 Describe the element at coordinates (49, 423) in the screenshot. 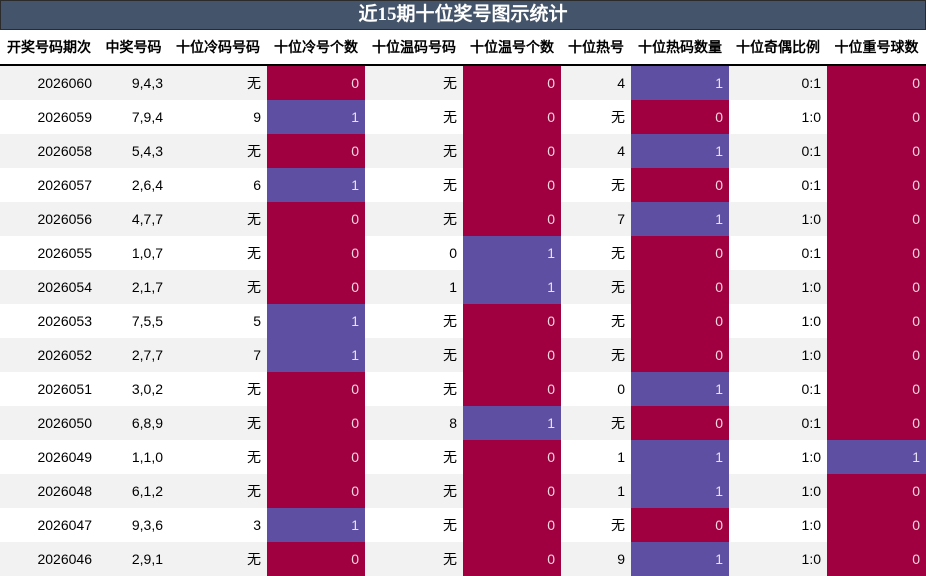

I see `issue-cell: 2026050` at that location.